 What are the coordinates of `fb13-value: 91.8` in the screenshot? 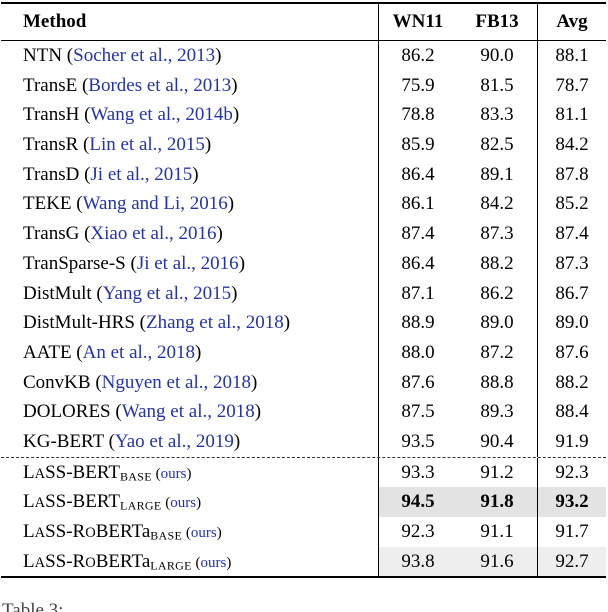 It's located at (497, 502).